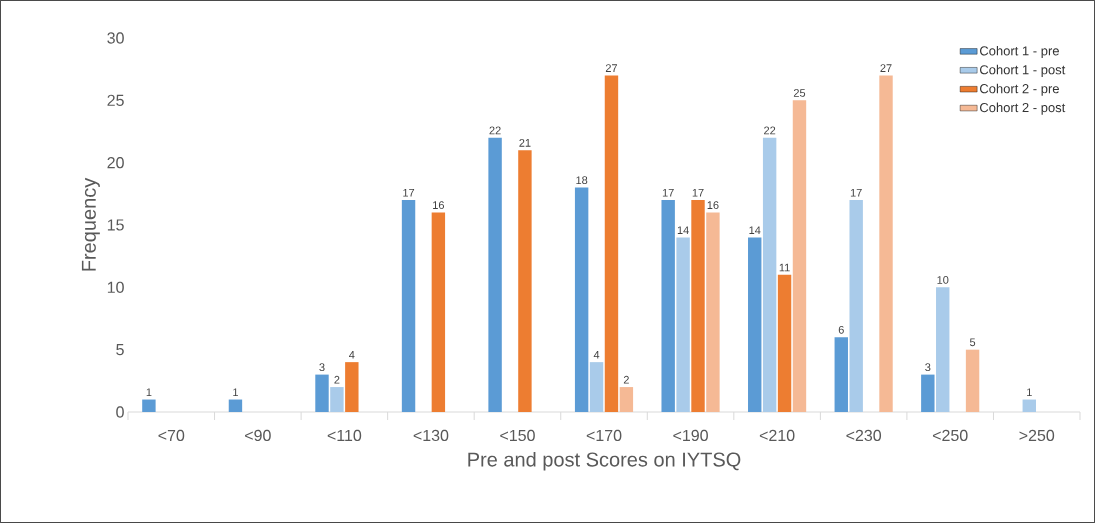 This screenshot has width=1095, height=523. What do you see at coordinates (950, 435) in the screenshot?
I see `x-tick-label: <250` at bounding box center [950, 435].